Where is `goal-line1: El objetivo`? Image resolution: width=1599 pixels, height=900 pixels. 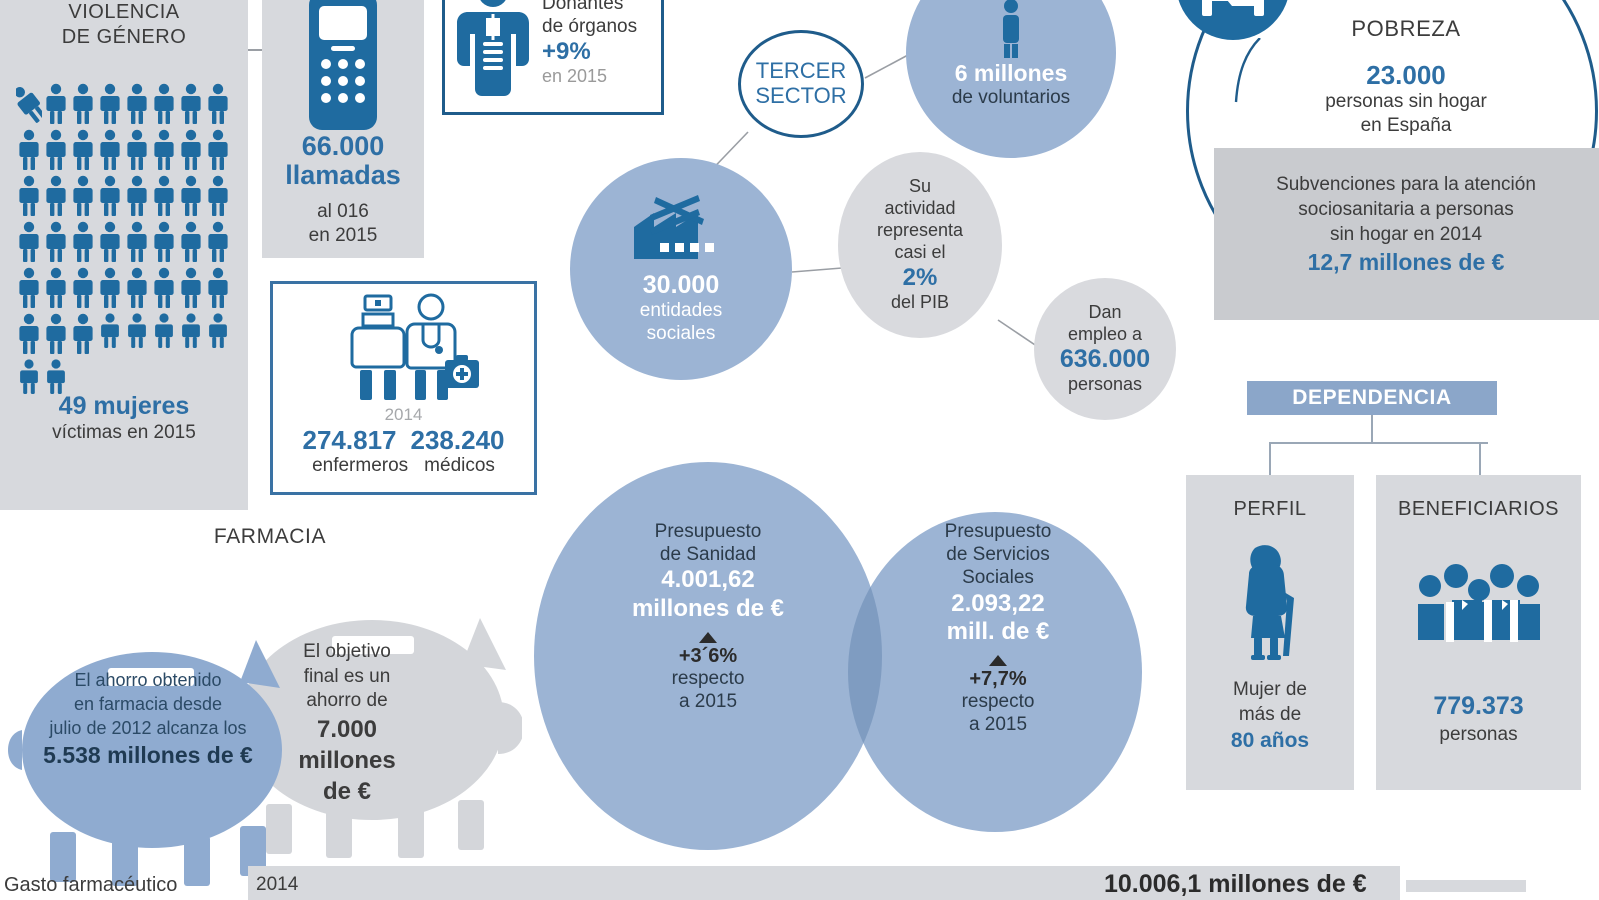 goal-line1: El objetivo is located at coordinates (347, 651).